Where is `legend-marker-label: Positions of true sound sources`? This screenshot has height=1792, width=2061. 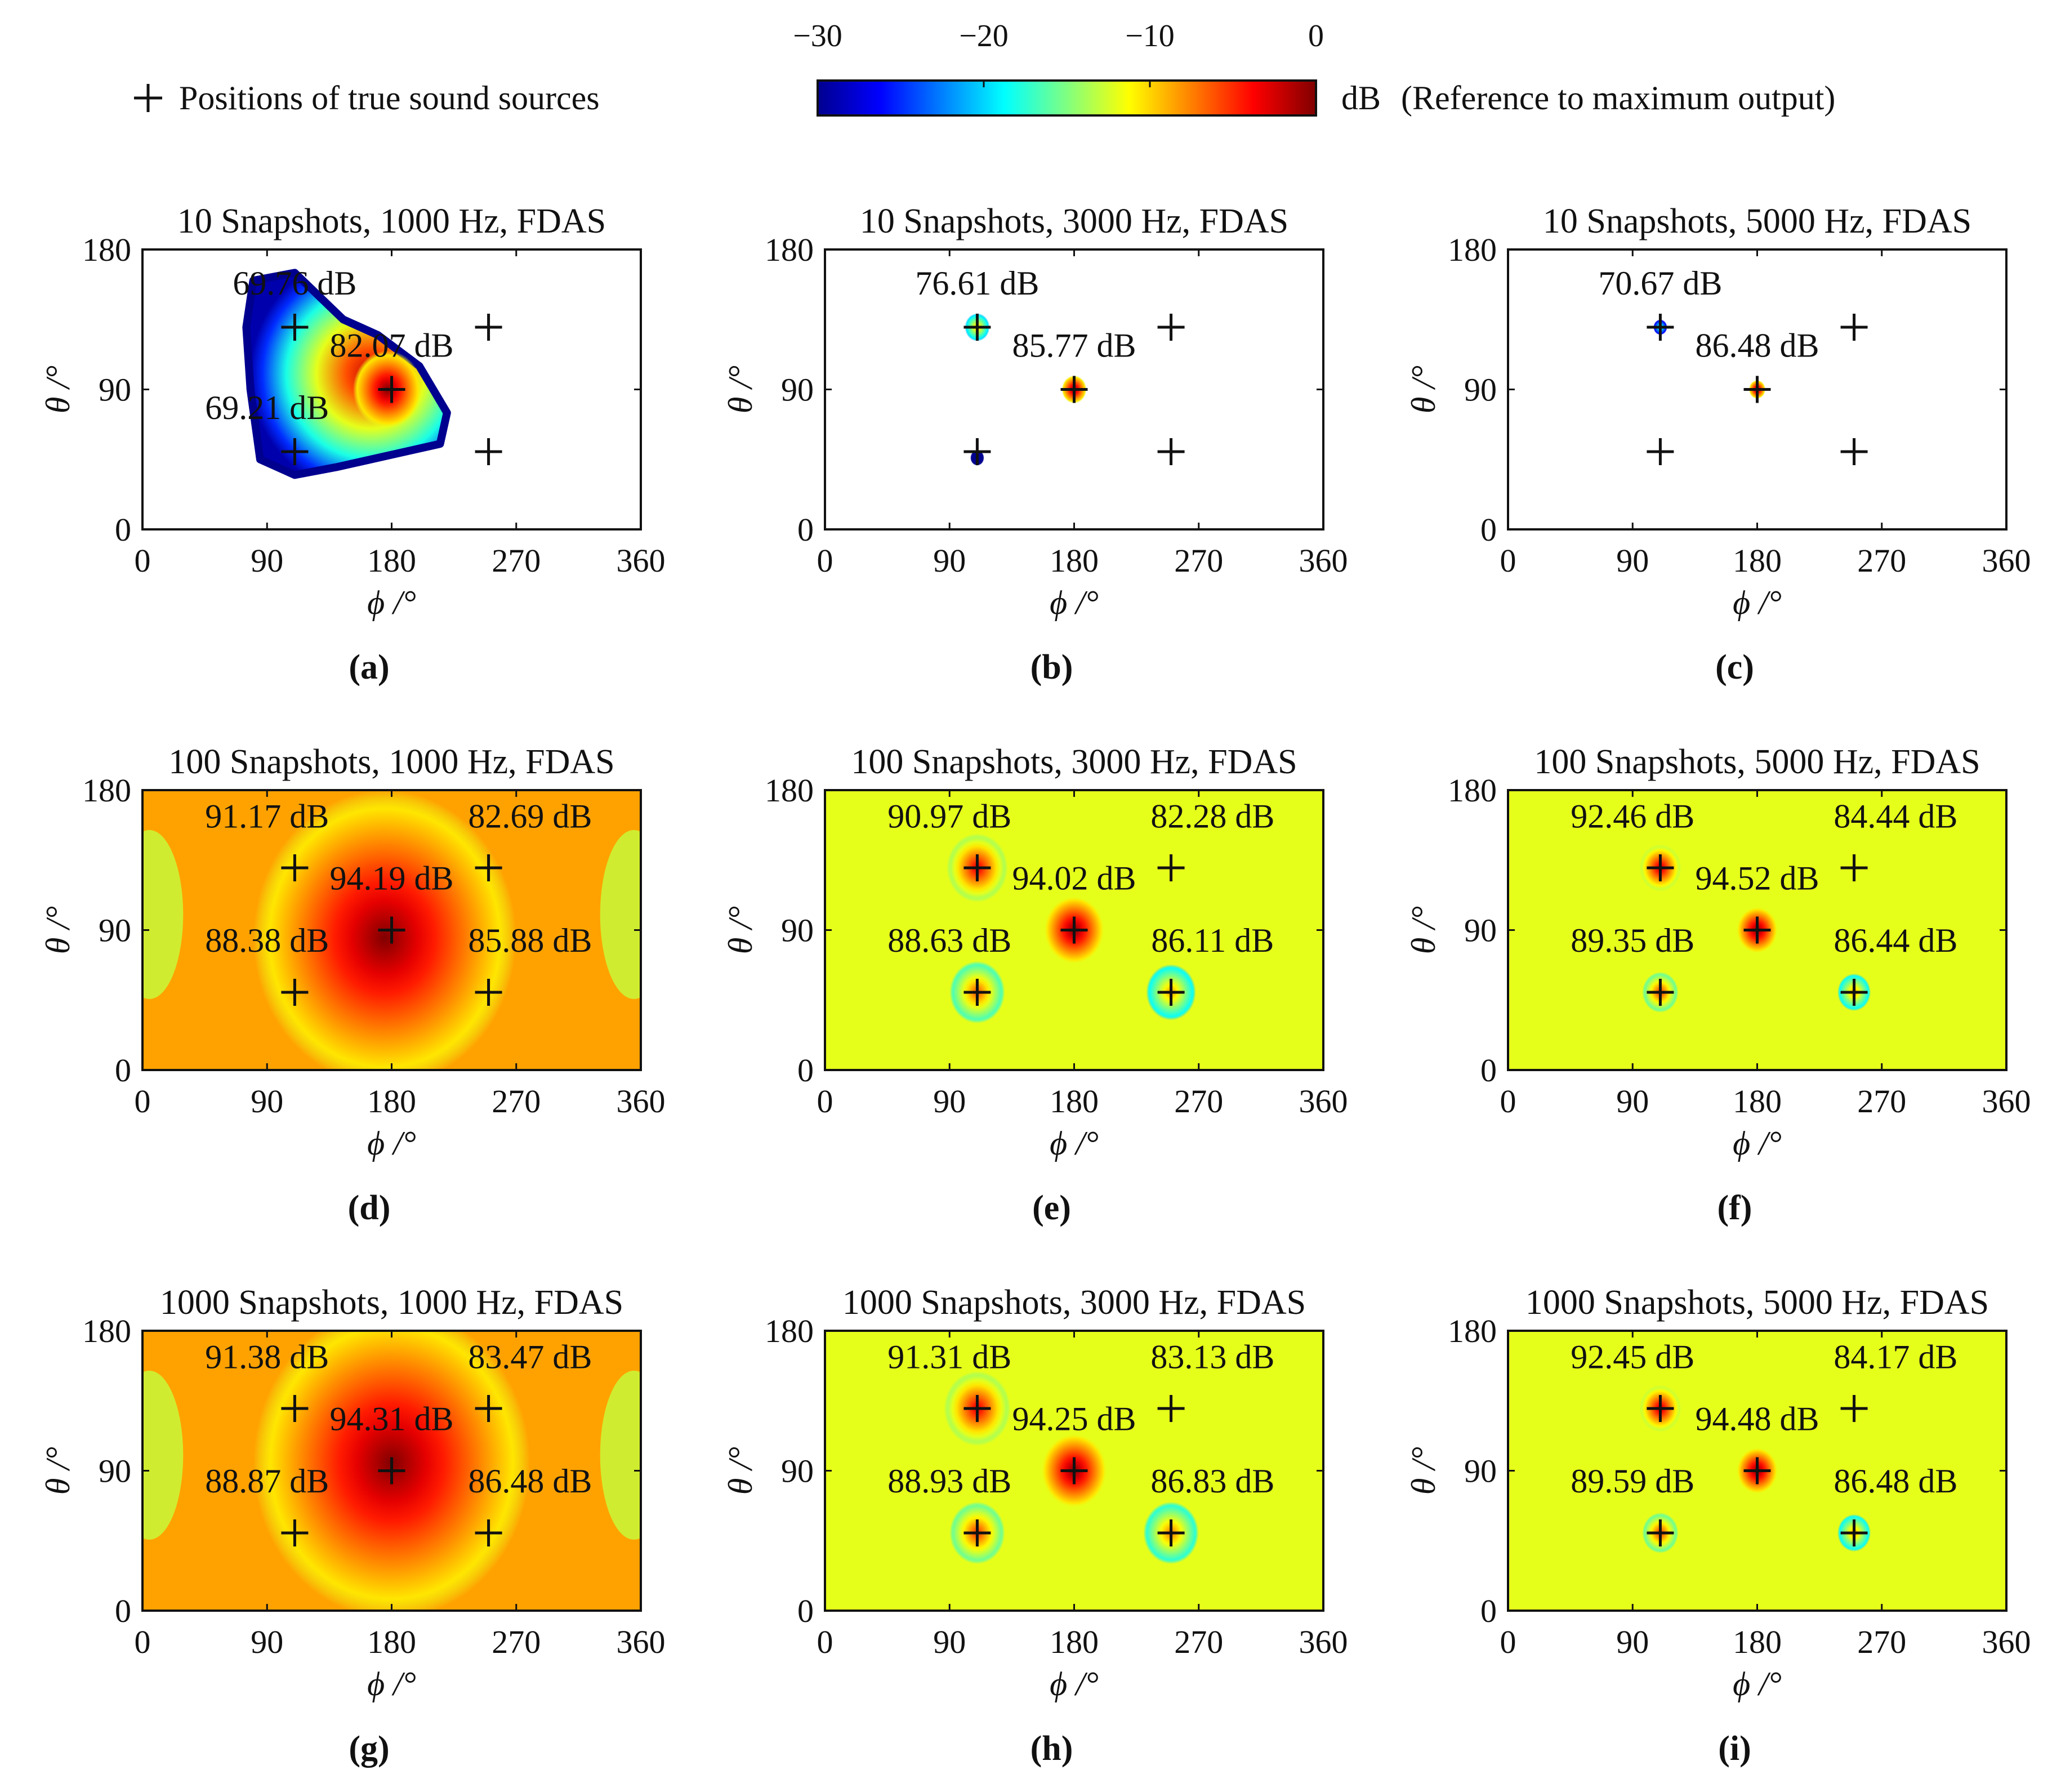 legend-marker-label: Positions of true sound sources is located at coordinates (389, 98).